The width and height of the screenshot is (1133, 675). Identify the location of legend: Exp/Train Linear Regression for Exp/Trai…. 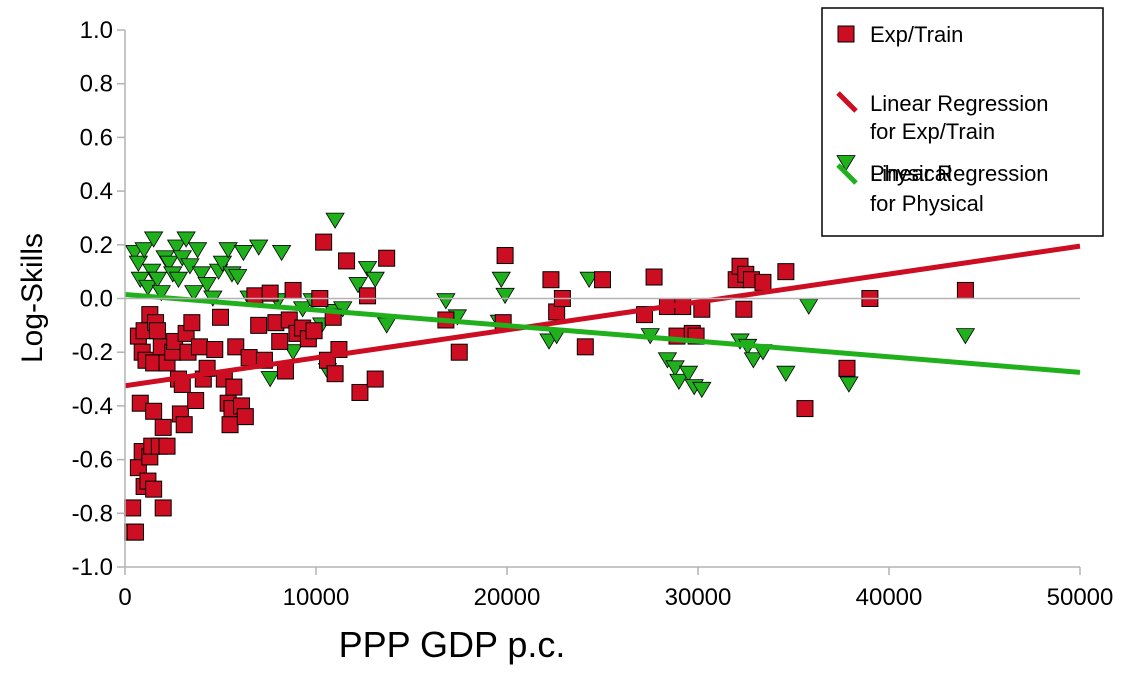
(962, 122).